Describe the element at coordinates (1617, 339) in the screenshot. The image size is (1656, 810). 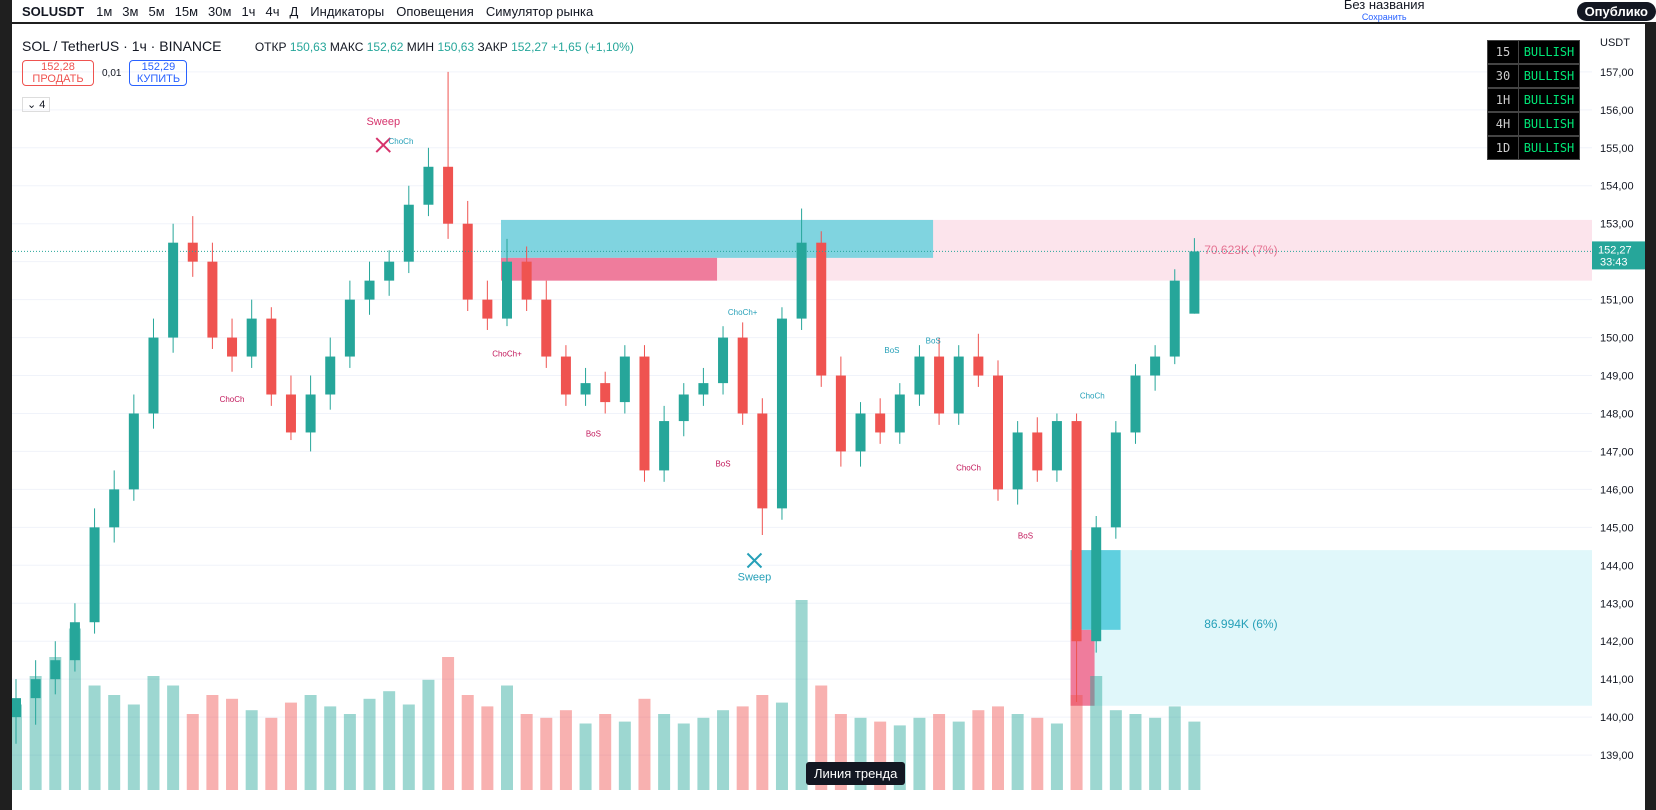
I see `y-tick-label: 150,00` at that location.